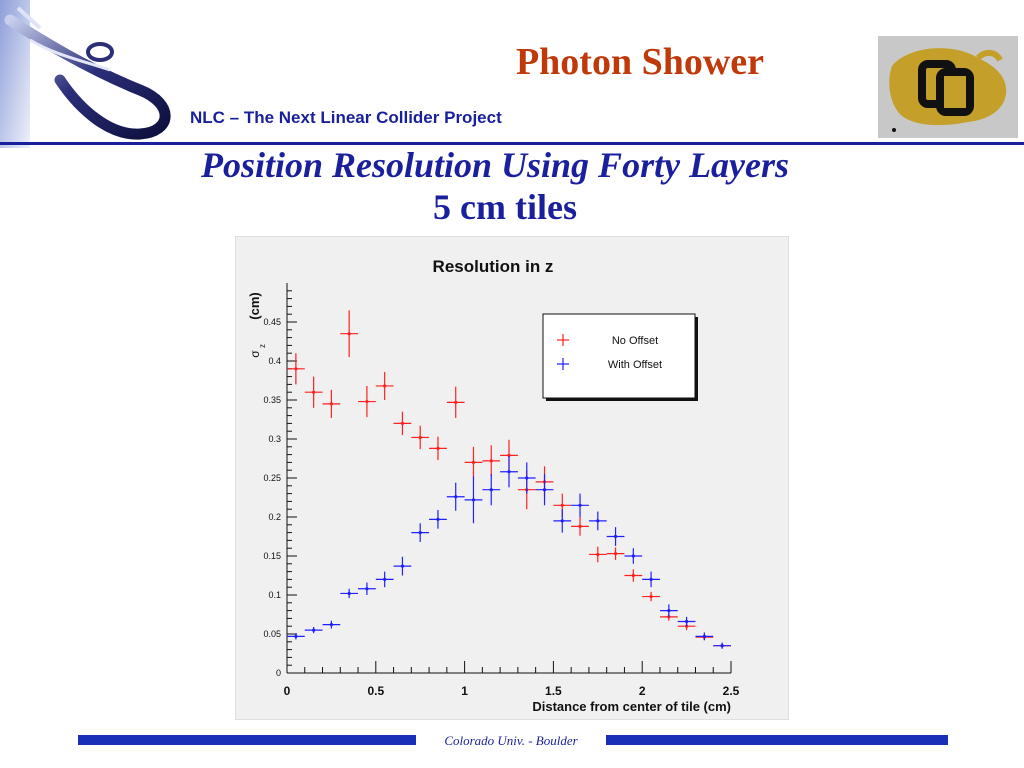 This screenshot has width=1024, height=768. What do you see at coordinates (272, 634) in the screenshot?
I see `y-tick-label: 0.05` at bounding box center [272, 634].